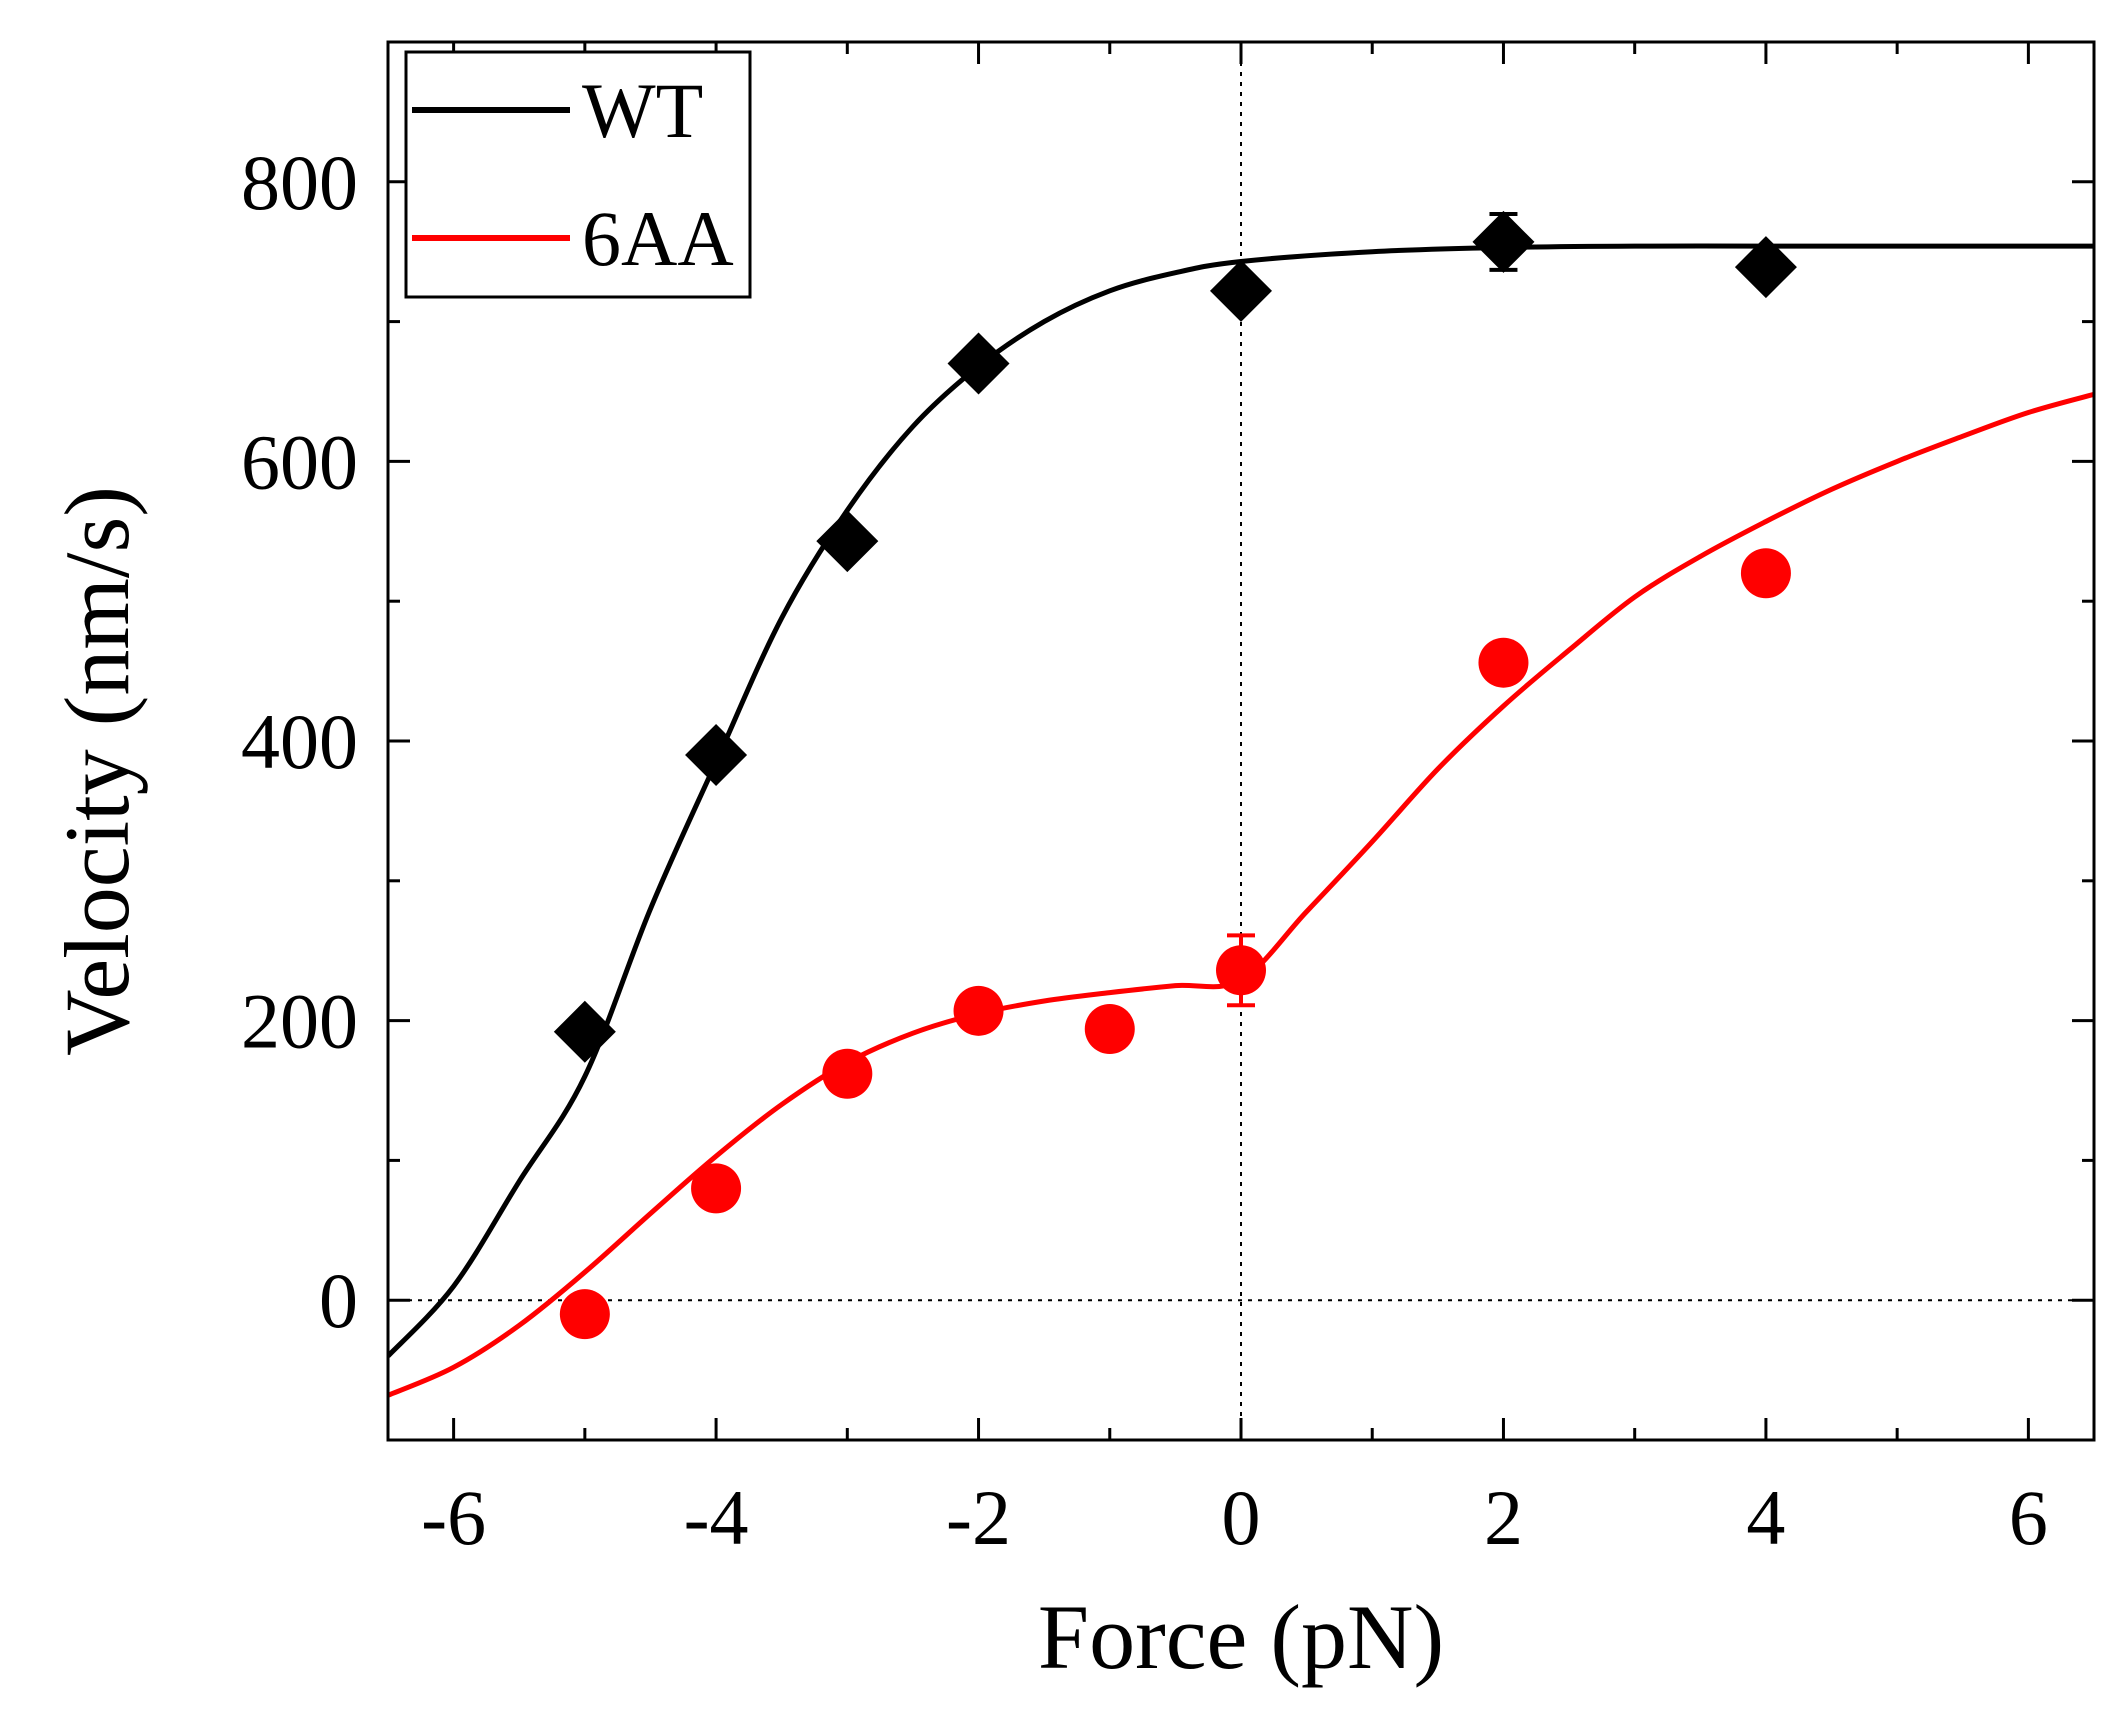  What do you see at coordinates (2028, 1517) in the screenshot?
I see `x-tick-label: 6` at bounding box center [2028, 1517].